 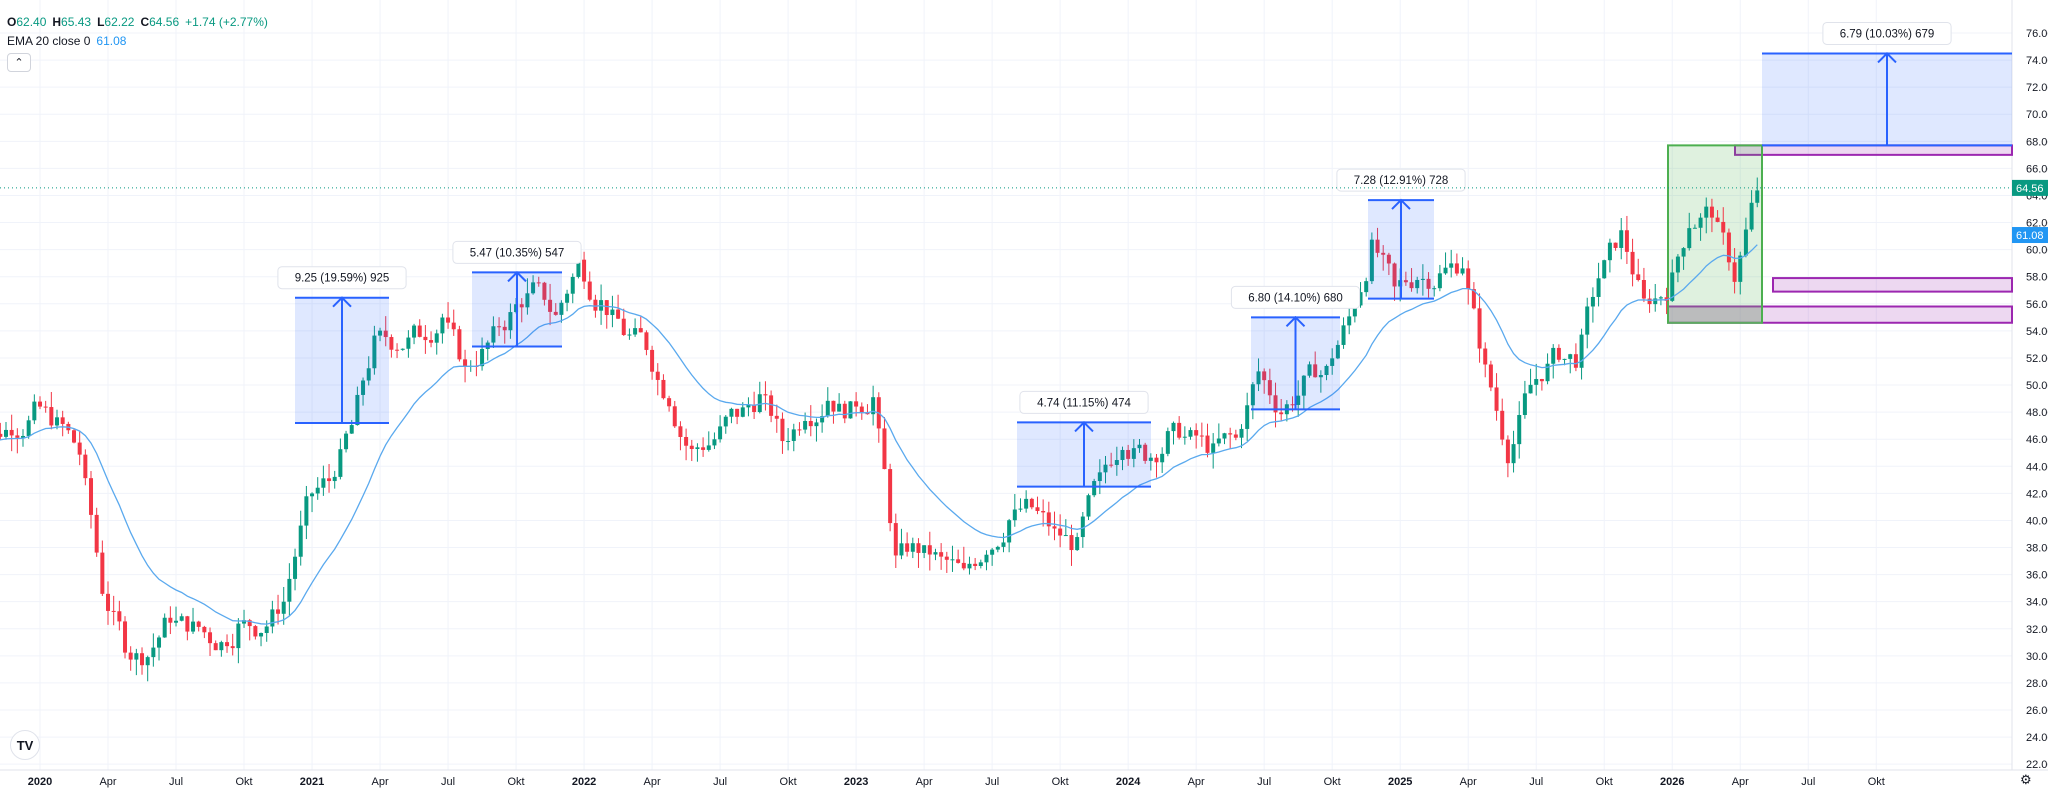 What do you see at coordinates (1672, 782) in the screenshot?
I see `time-tick: 2026` at bounding box center [1672, 782].